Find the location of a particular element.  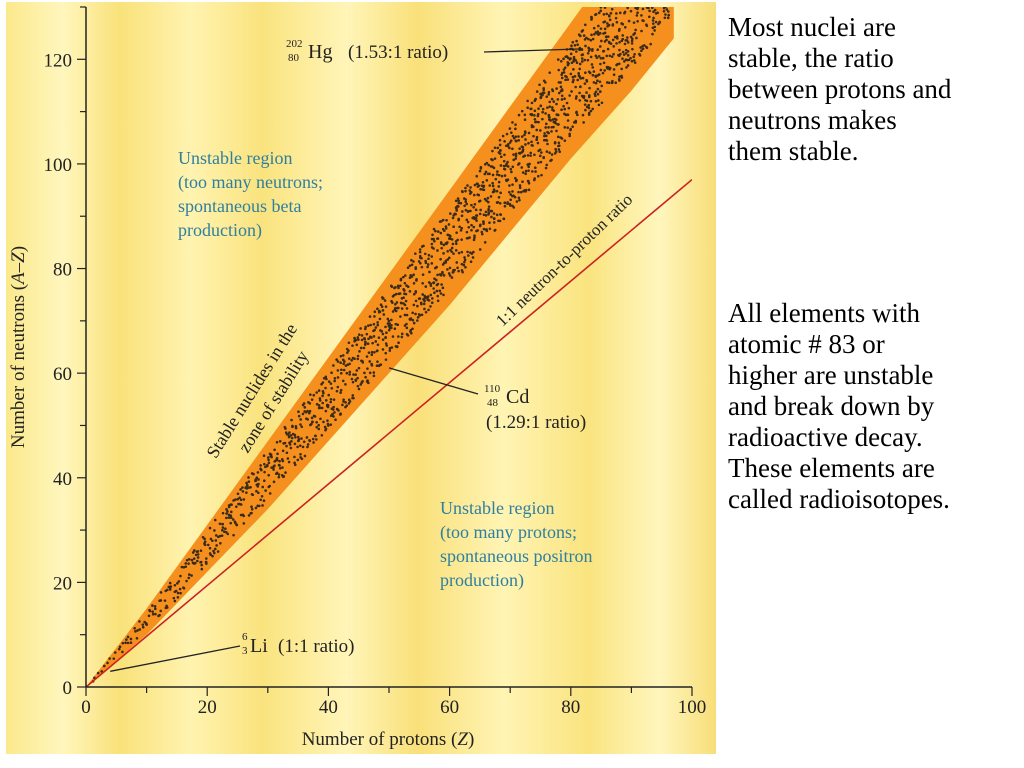

y-tick-label: 40 is located at coordinates (62, 479).